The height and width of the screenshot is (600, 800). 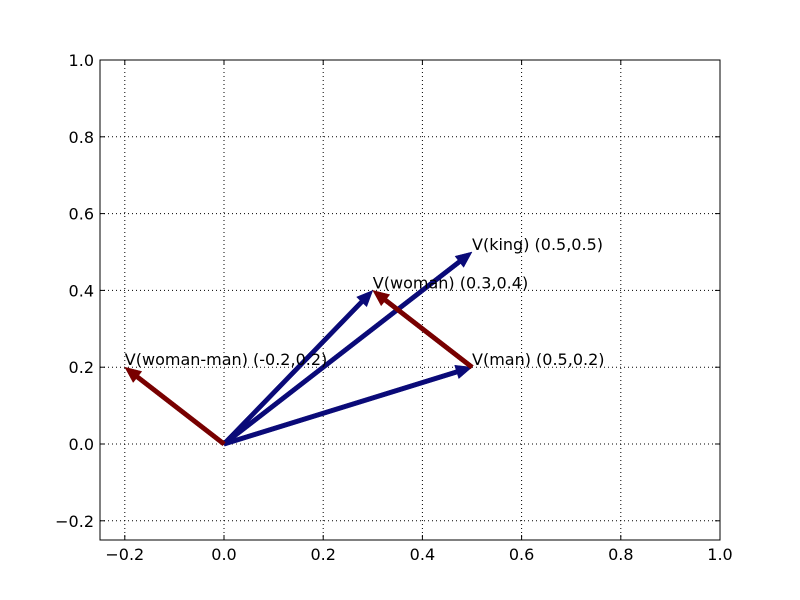 What do you see at coordinates (223, 554) in the screenshot?
I see `x-tick-label: 0.0` at bounding box center [223, 554].